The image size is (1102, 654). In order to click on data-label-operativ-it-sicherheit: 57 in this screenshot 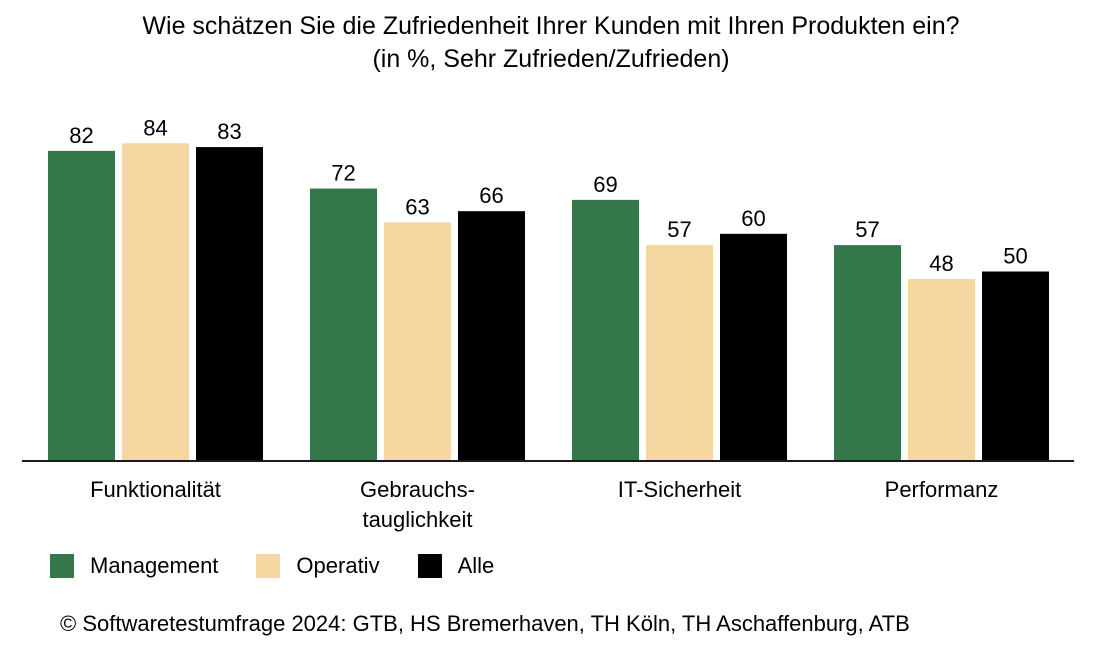, I will do `click(679, 229)`.